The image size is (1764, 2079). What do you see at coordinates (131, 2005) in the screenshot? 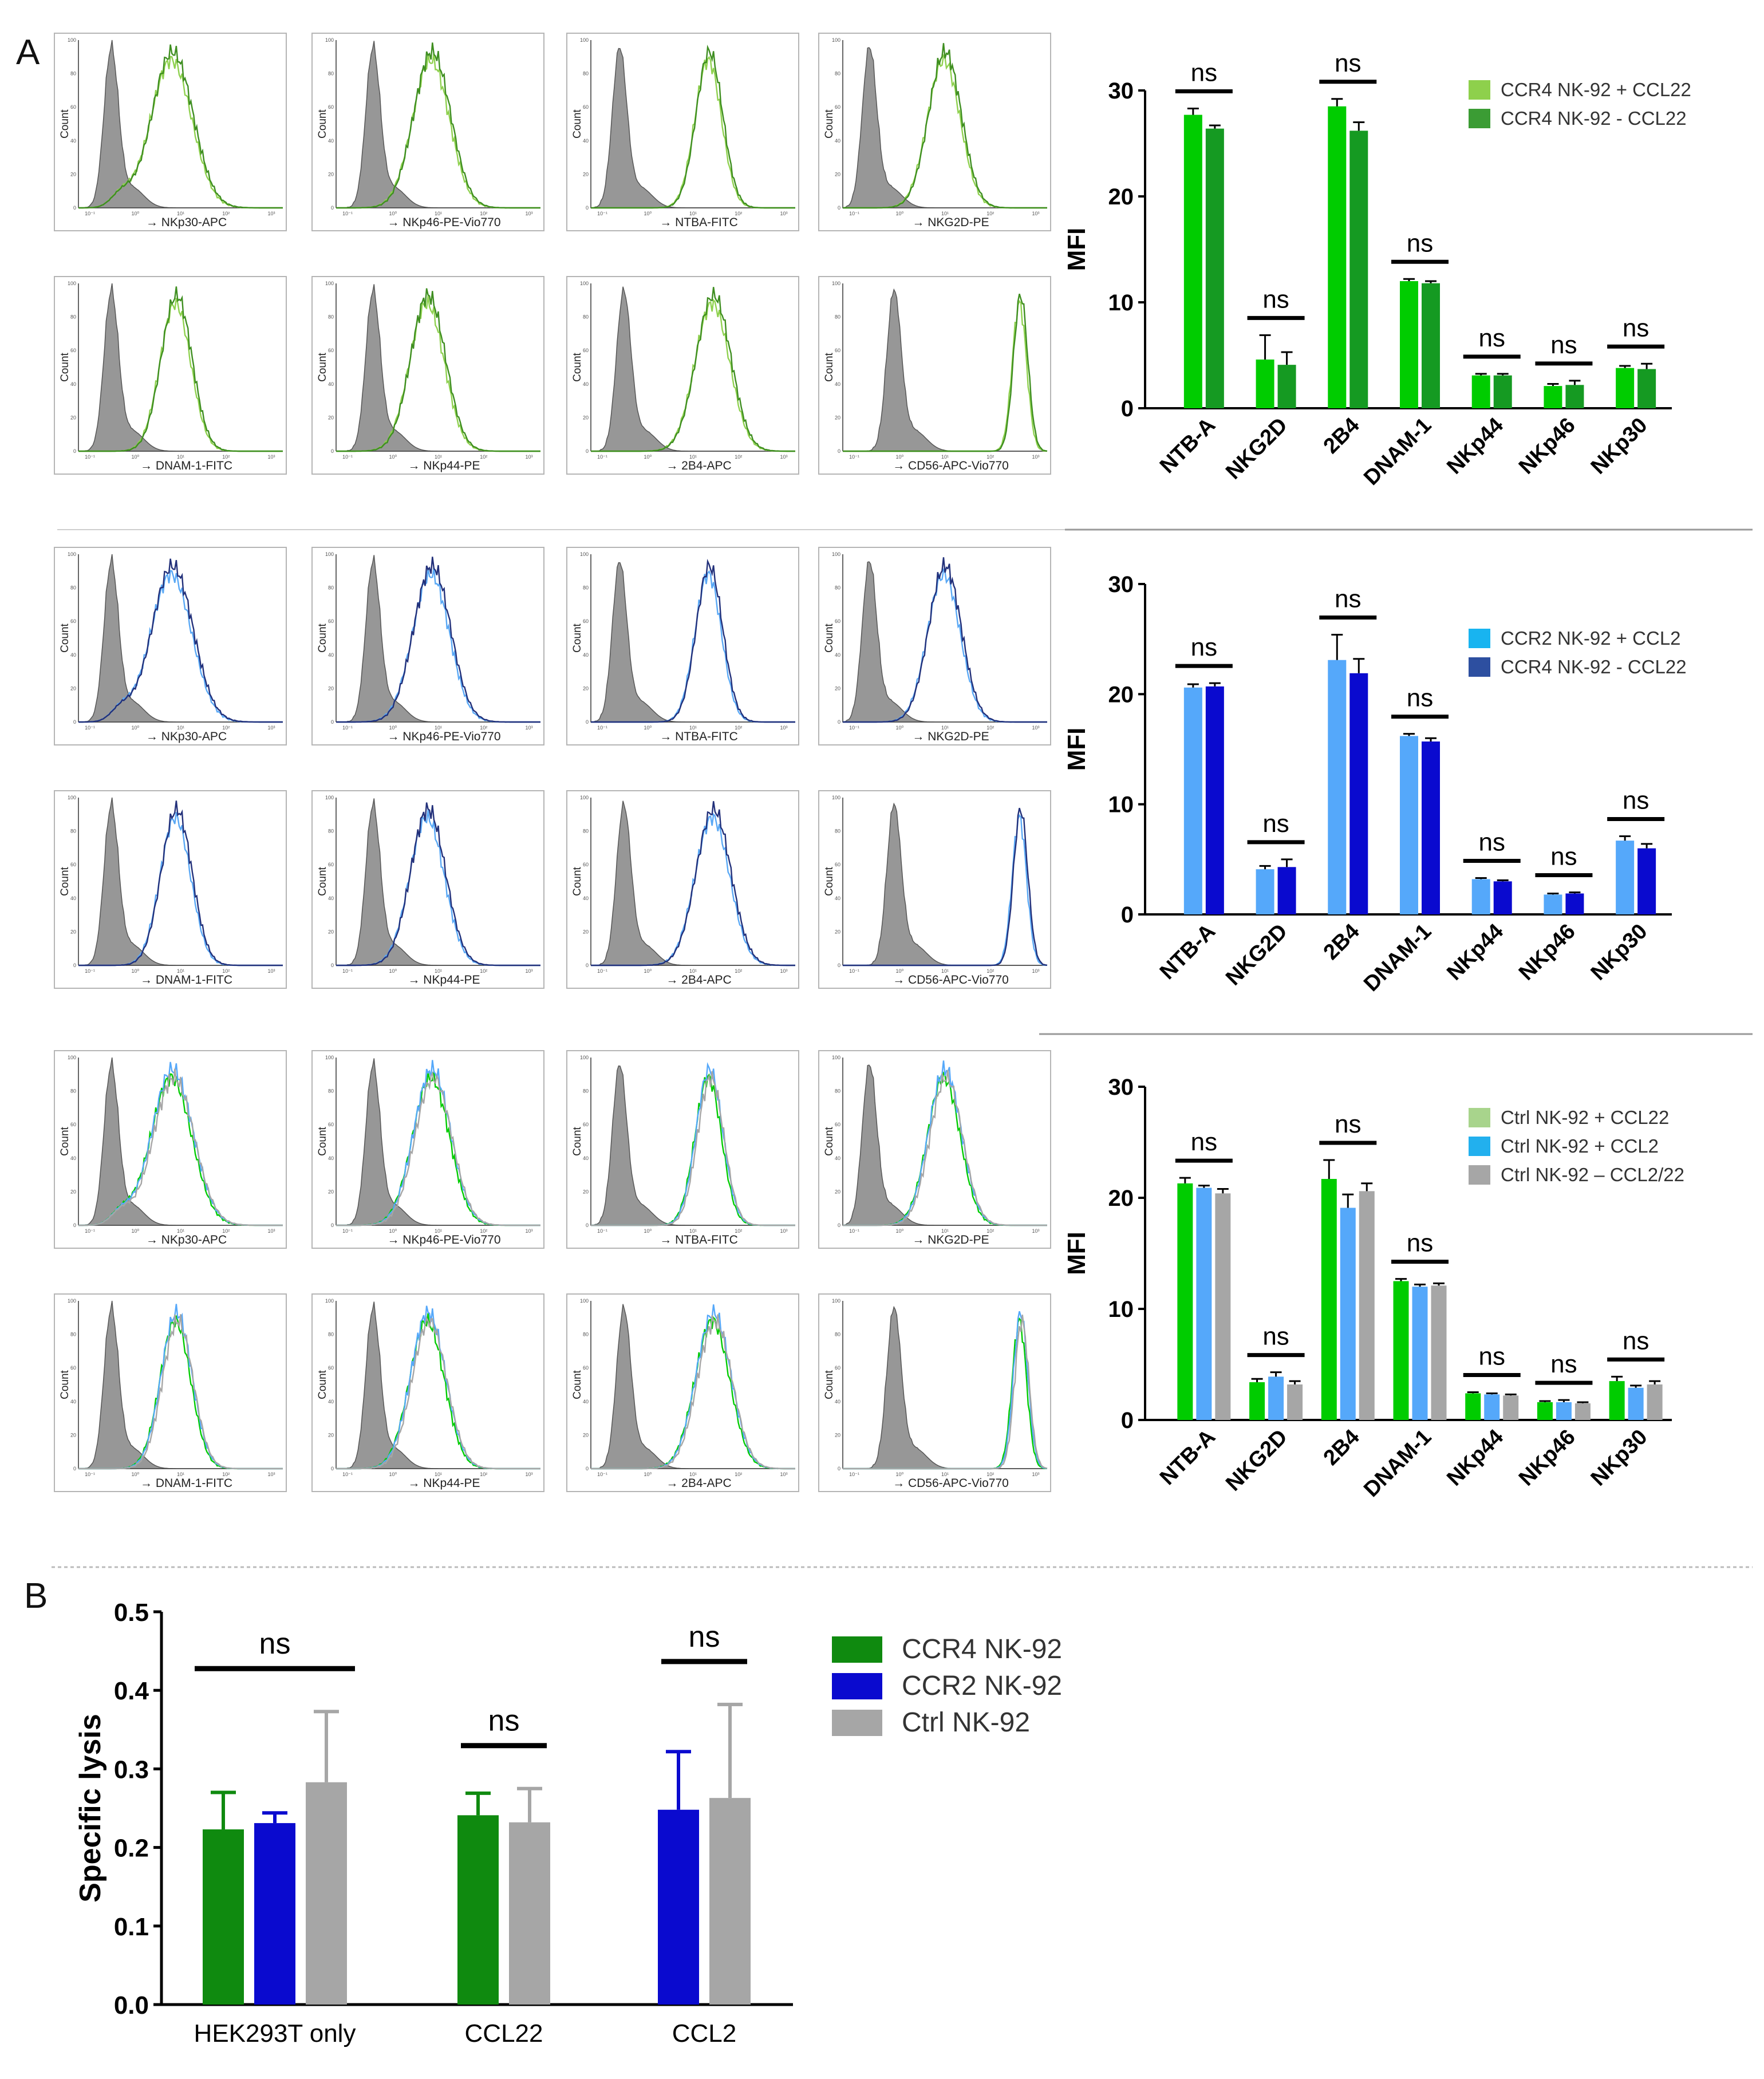
I see `y-tick-label: 0.0` at bounding box center [131, 2005].